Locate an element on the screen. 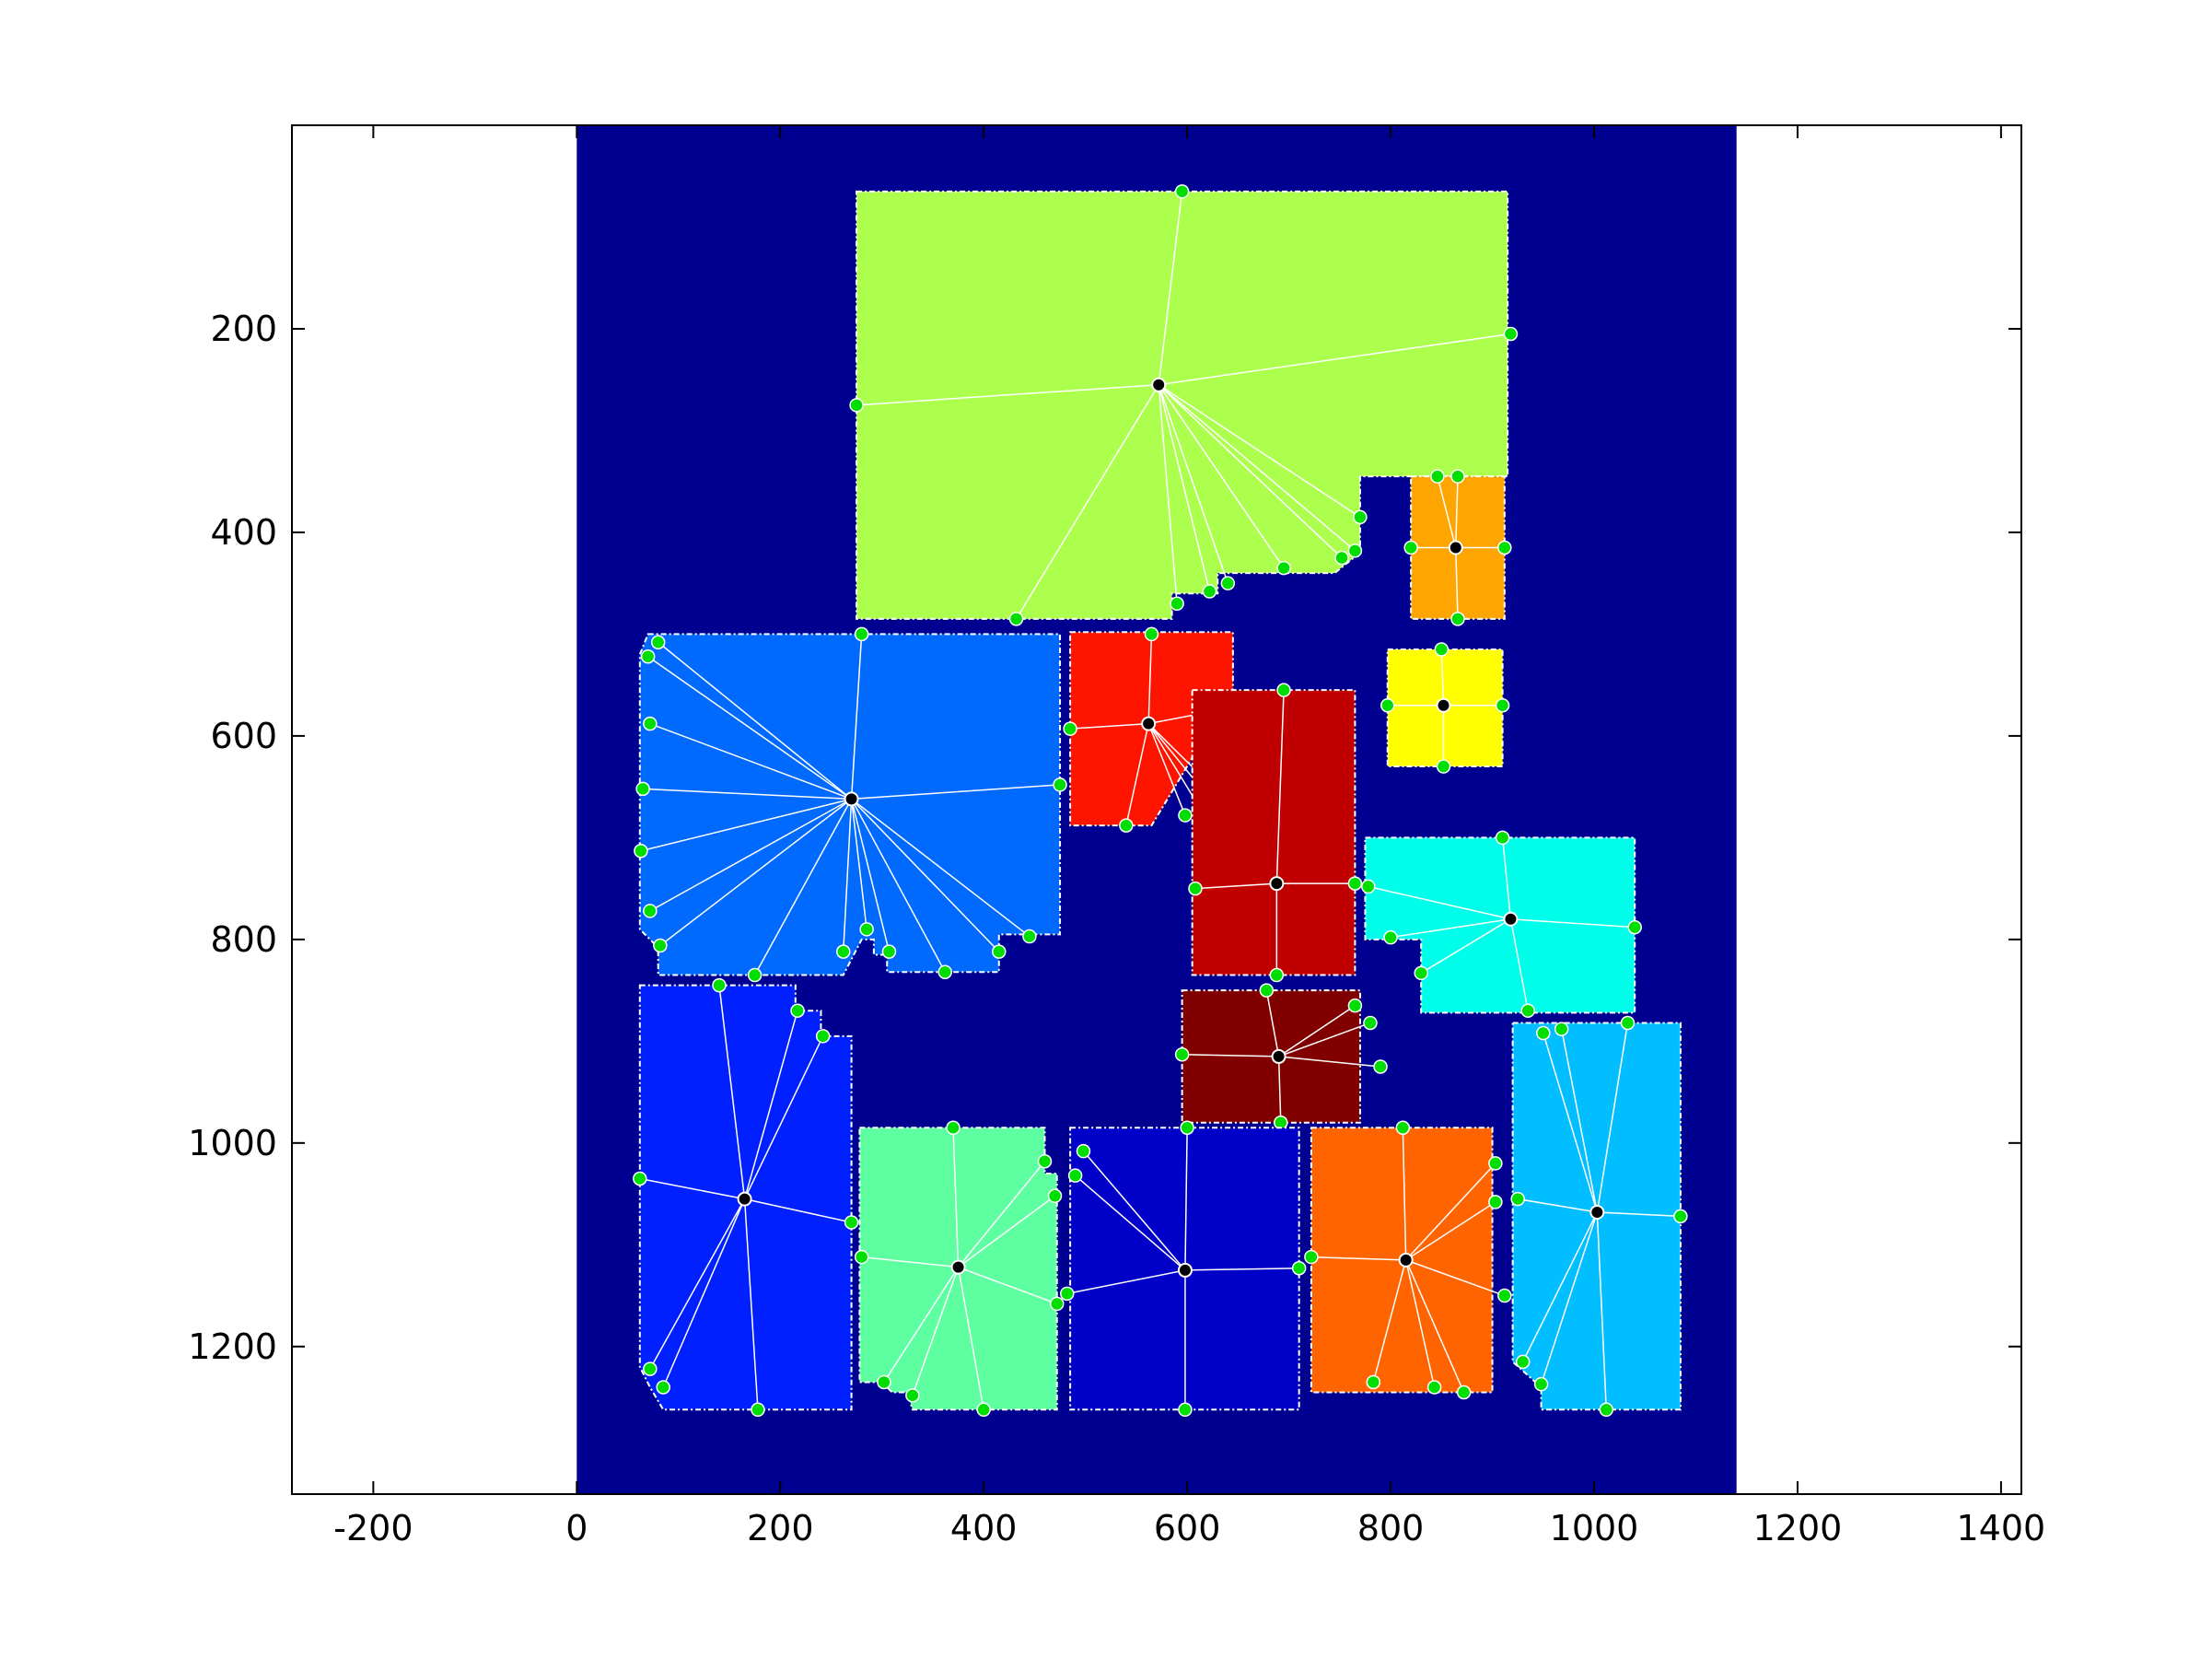  y-tick-label: 400 is located at coordinates (244, 532).